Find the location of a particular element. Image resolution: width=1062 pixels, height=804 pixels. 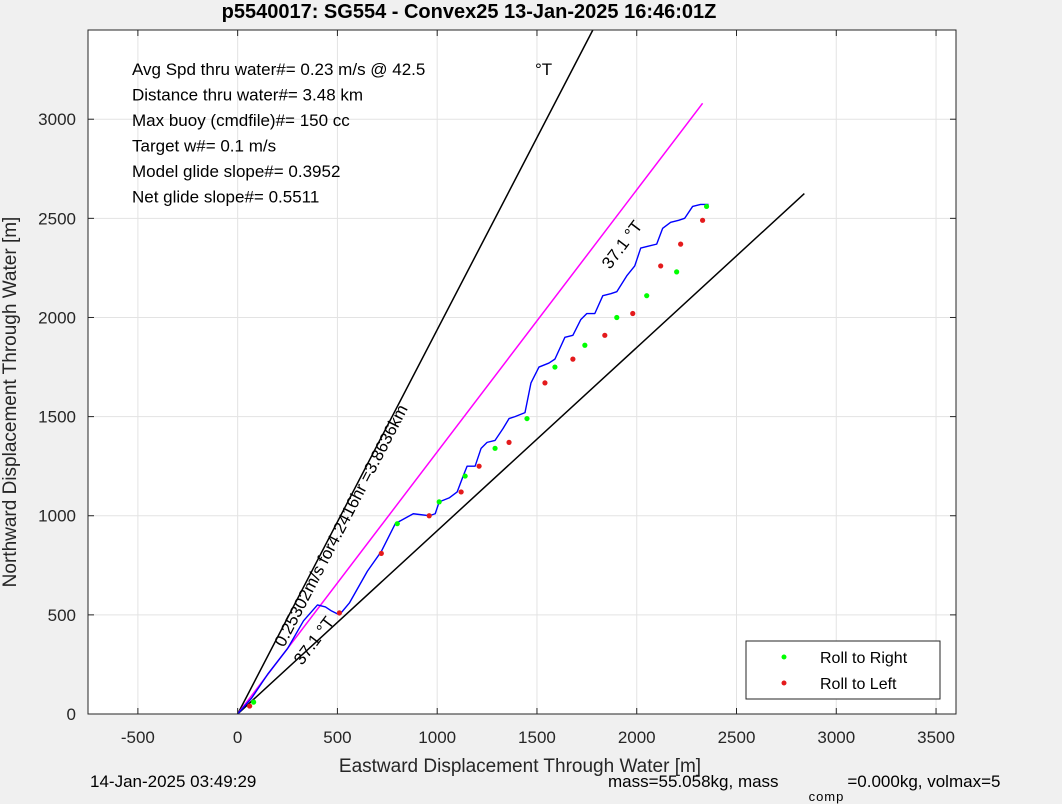

x-tick-label: 1500 is located at coordinates (537, 737).